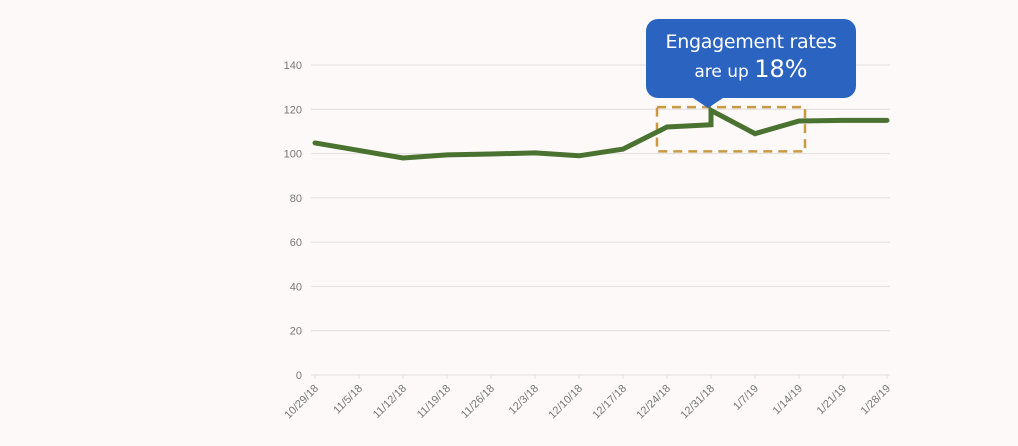 Image resolution: width=1018 pixels, height=446 pixels. What do you see at coordinates (390, 402) in the screenshot?
I see `x-tick-label: 11/12/18` at bounding box center [390, 402].